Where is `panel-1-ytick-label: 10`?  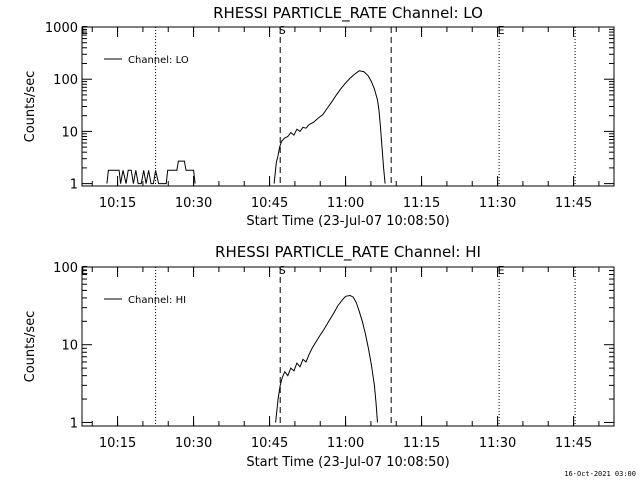 panel-1-ytick-label: 10 is located at coordinates (69, 132).